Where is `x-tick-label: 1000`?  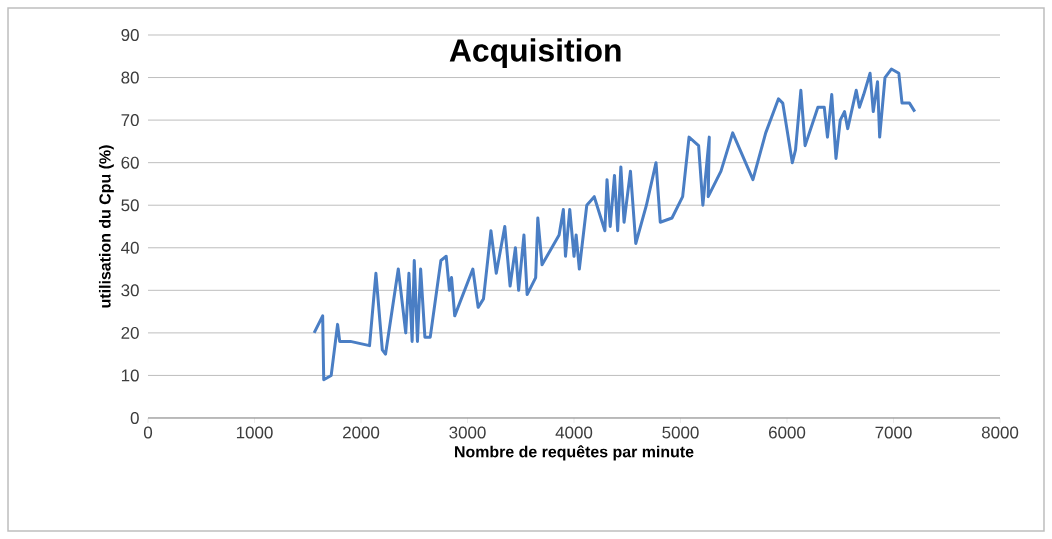 x-tick-label: 1000 is located at coordinates (254, 432).